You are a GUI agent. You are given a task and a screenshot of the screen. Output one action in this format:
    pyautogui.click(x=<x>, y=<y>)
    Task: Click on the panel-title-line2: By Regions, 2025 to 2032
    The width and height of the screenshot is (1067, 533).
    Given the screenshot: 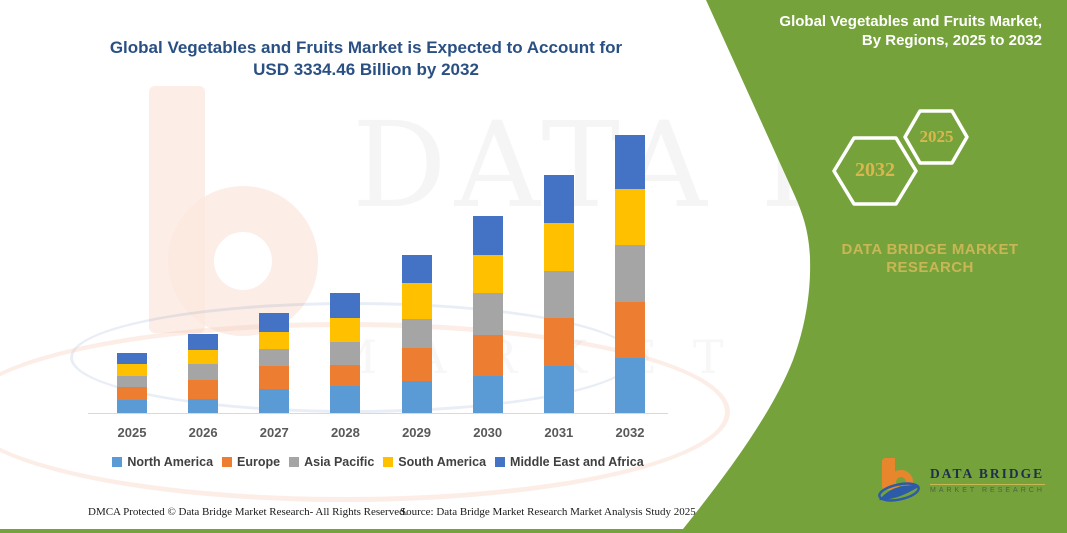 What is the action you would take?
    pyautogui.click(x=951, y=40)
    